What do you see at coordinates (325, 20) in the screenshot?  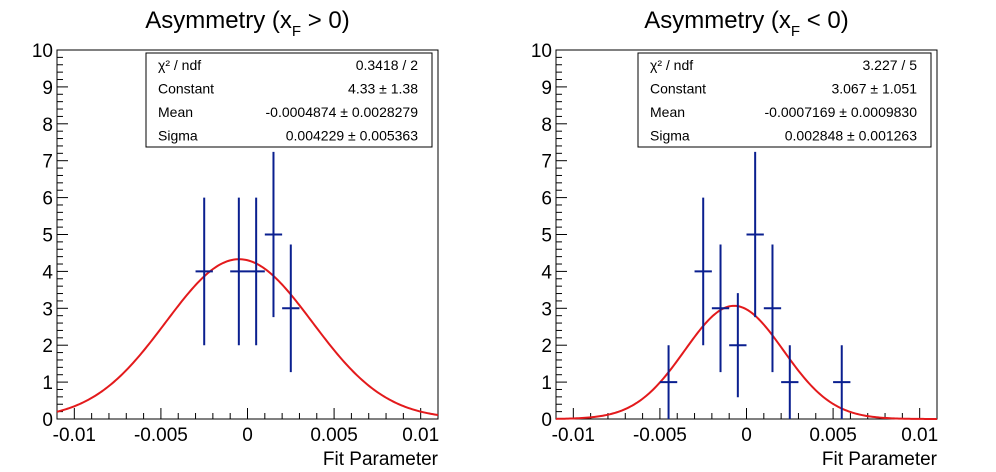 I see `chart-title-tail: > 0)` at bounding box center [325, 20].